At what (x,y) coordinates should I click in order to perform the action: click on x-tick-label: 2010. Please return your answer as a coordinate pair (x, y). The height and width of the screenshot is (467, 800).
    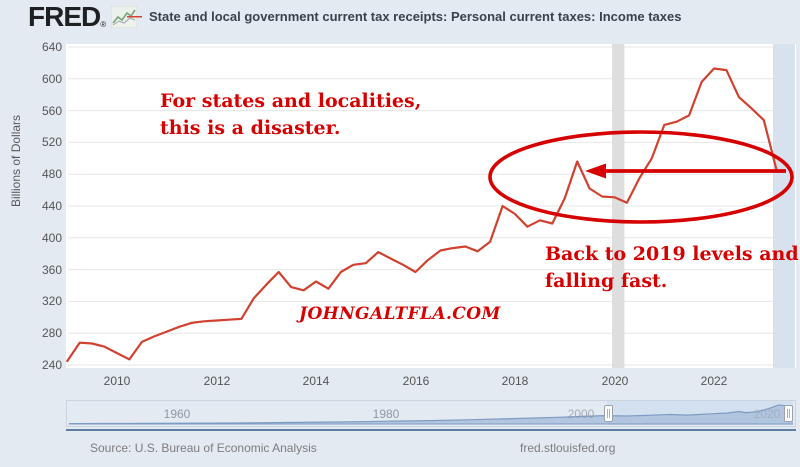
    Looking at the image, I should click on (117, 381).